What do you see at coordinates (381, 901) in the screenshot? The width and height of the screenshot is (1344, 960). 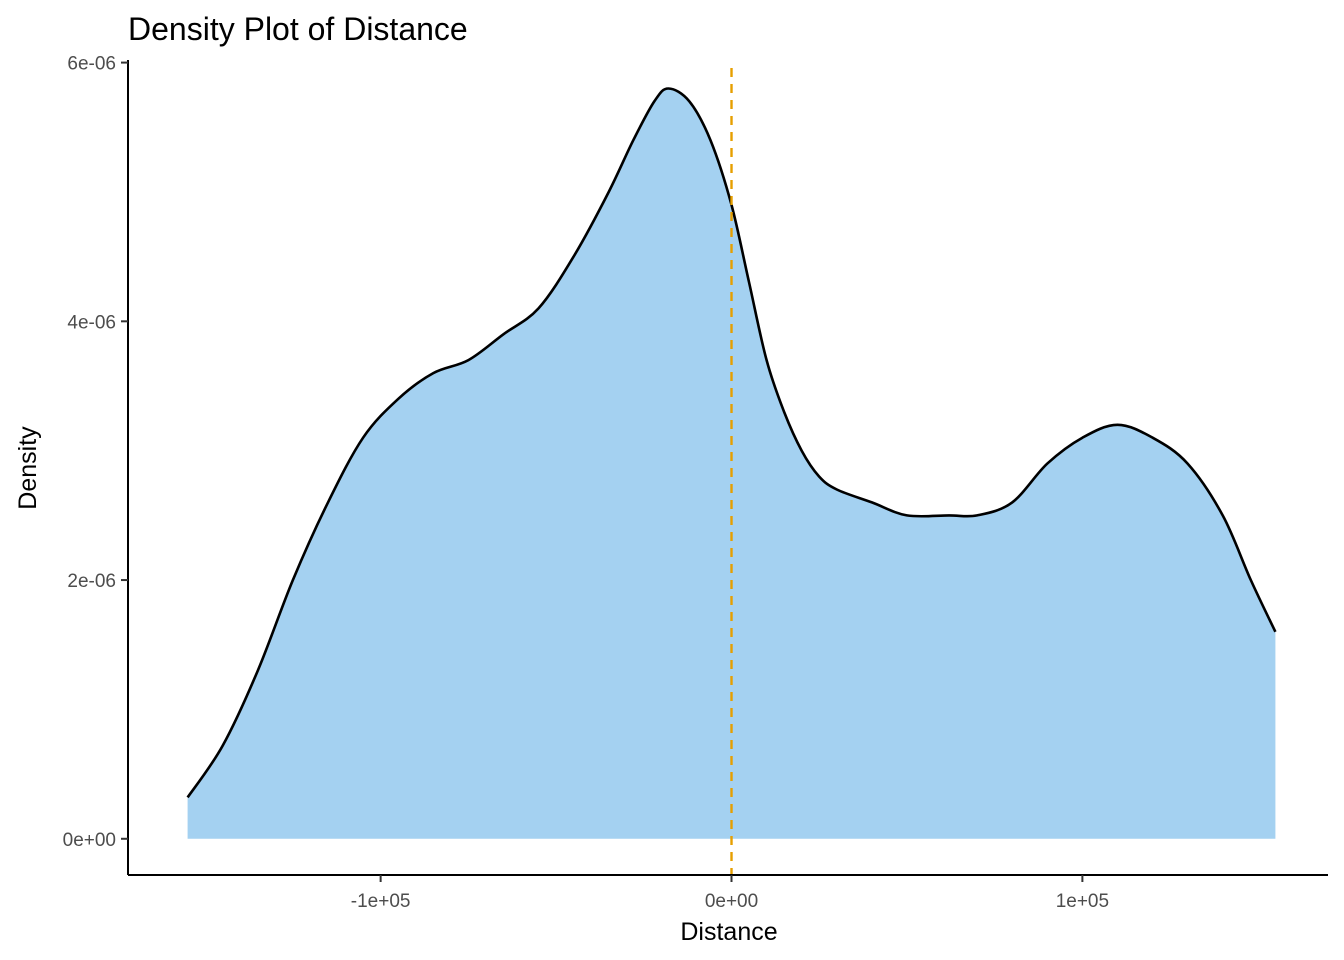 I see `x-tick-label: -1e+05` at bounding box center [381, 901].